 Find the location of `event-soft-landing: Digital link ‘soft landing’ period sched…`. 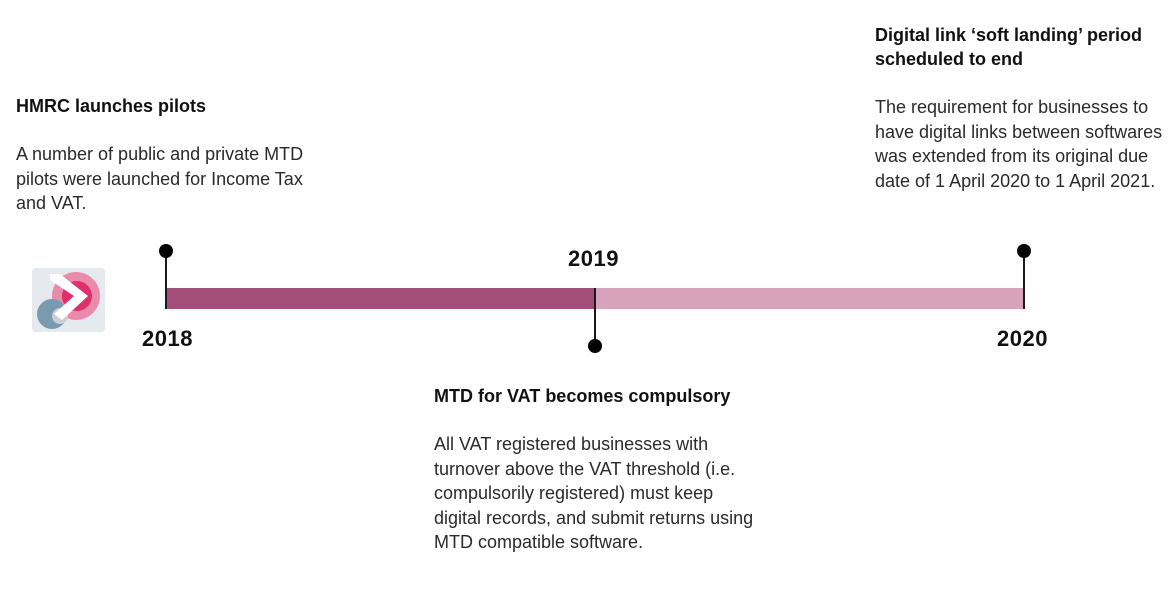

event-soft-landing: Digital link ‘soft landing’ period sched… is located at coordinates (1022, 108).